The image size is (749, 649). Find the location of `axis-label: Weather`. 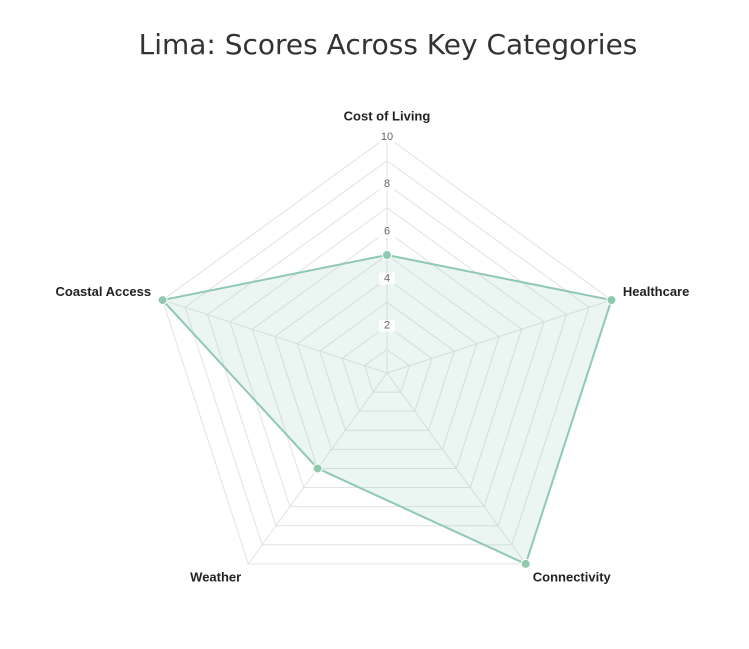

axis-label: Weather is located at coordinates (215, 576).